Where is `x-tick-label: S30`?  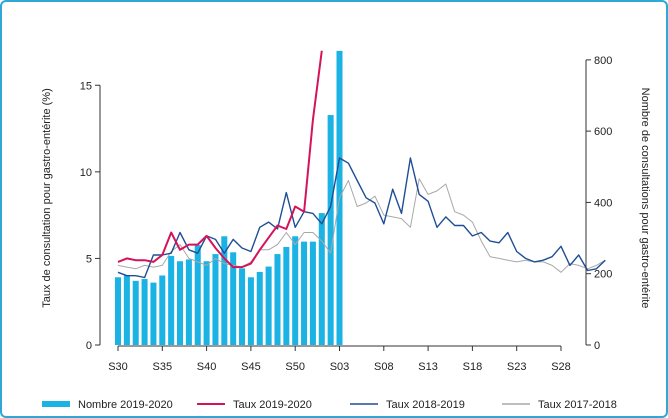 x-tick-label: S30 is located at coordinates (118, 367).